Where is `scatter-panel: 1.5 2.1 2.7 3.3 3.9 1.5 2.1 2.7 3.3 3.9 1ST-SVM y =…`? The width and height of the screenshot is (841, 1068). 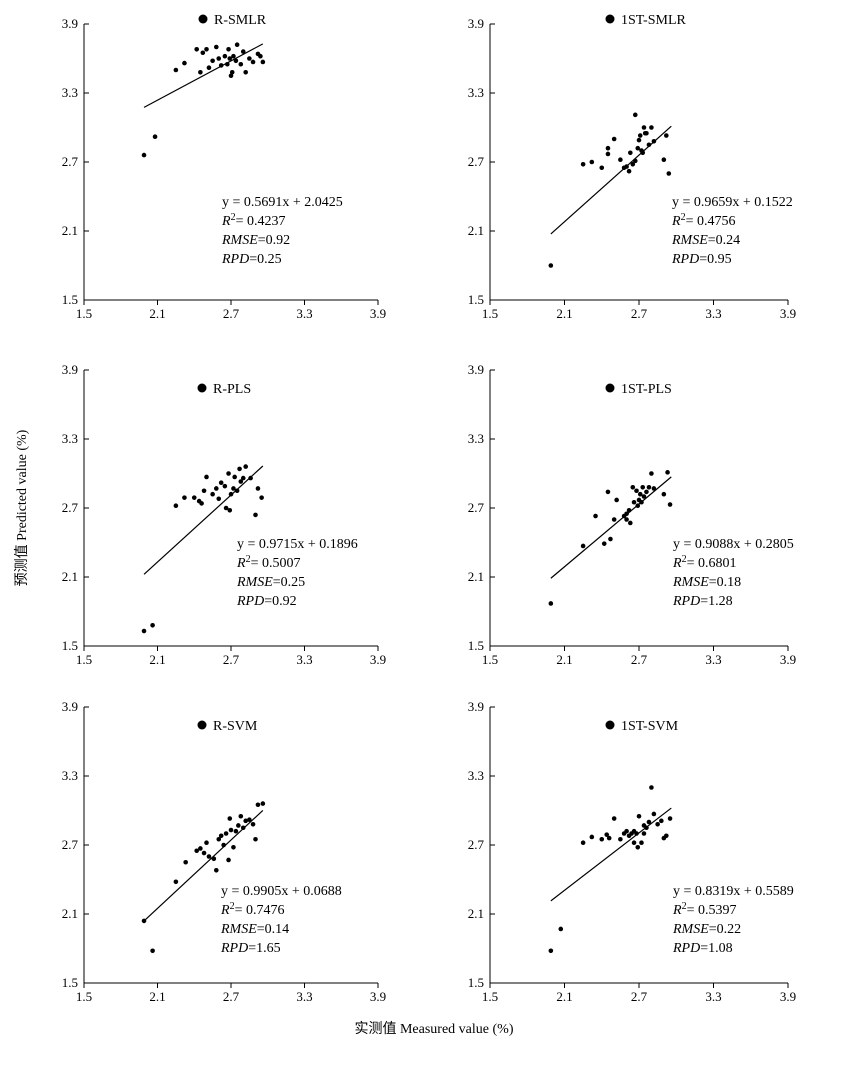 scatter-panel: 1.5 2.1 2.7 3.3 3.9 1.5 2.1 2.7 3.3 3.9 1ST-SVM y =… is located at coordinates (632, 851).